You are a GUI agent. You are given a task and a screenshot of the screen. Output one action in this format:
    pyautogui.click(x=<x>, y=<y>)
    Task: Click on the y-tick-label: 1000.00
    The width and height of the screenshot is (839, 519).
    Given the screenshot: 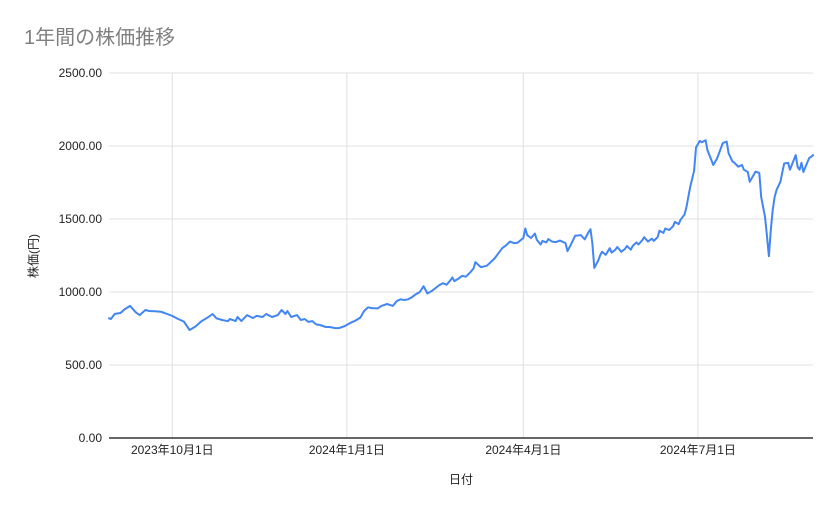 What is the action you would take?
    pyautogui.click(x=81, y=292)
    